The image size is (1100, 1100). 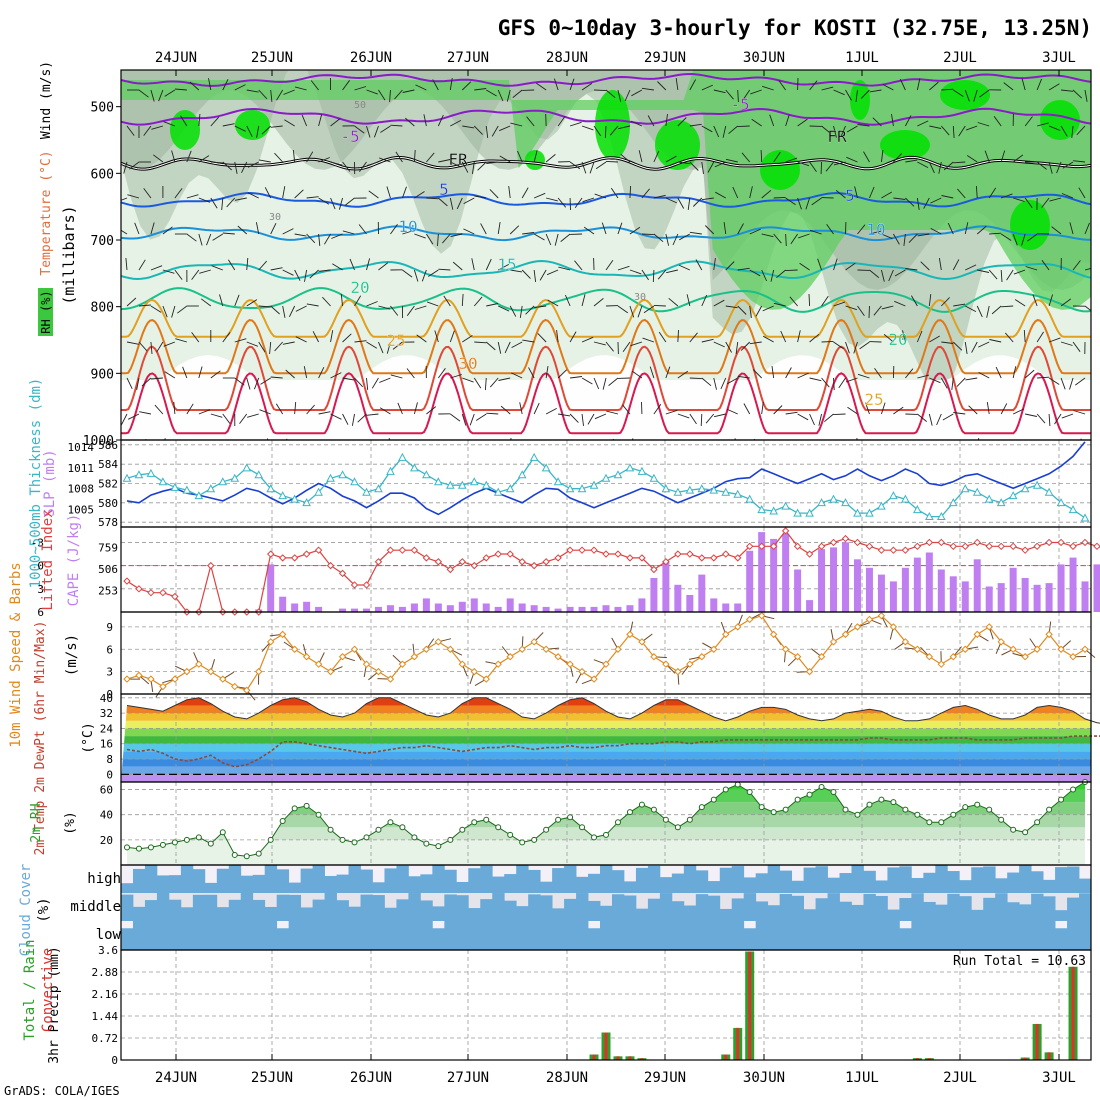 What do you see at coordinates (106, 744) in the screenshot?
I see `temp-tick-label: 16` at bounding box center [106, 744].